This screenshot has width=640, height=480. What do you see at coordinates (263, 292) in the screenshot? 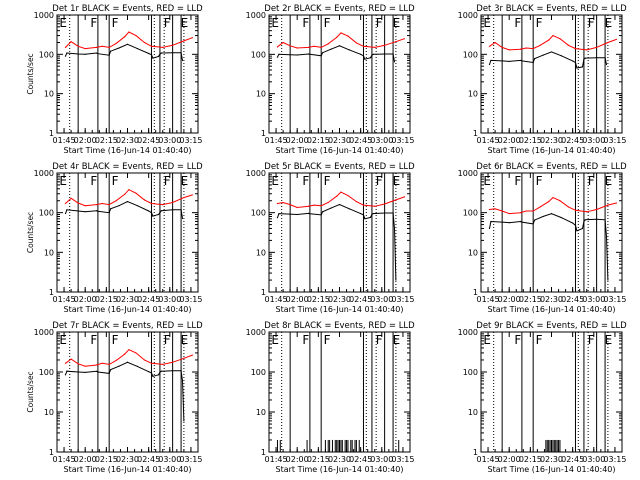
I see `y-tick-label: 1` at bounding box center [263, 292].